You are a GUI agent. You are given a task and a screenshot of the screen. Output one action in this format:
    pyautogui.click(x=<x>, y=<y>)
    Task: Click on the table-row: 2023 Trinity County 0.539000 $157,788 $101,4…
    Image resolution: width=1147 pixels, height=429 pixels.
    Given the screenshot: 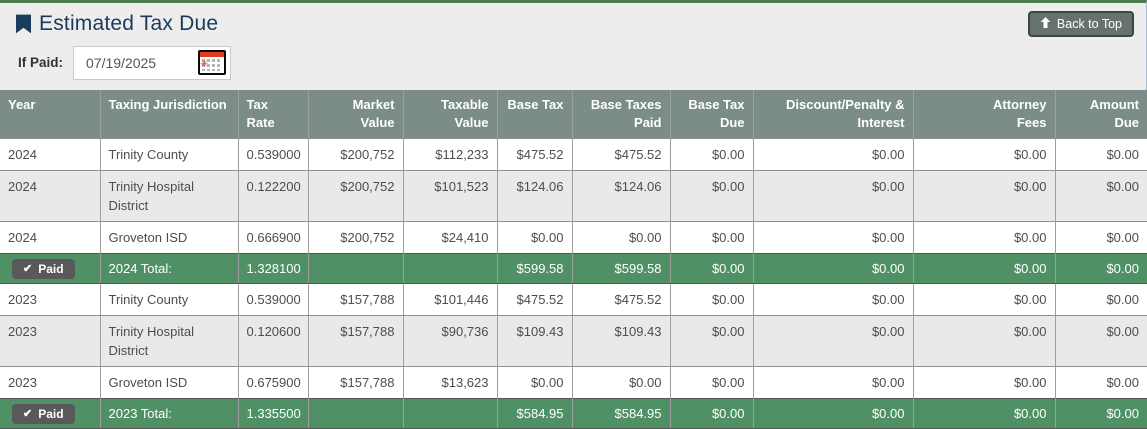 What is the action you would take?
    pyautogui.click(x=573, y=299)
    